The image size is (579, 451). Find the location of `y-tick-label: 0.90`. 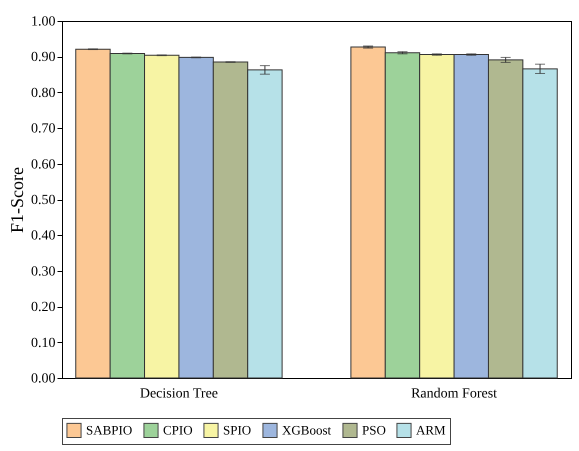

y-tick-label: 0.90 is located at coordinates (43, 58).